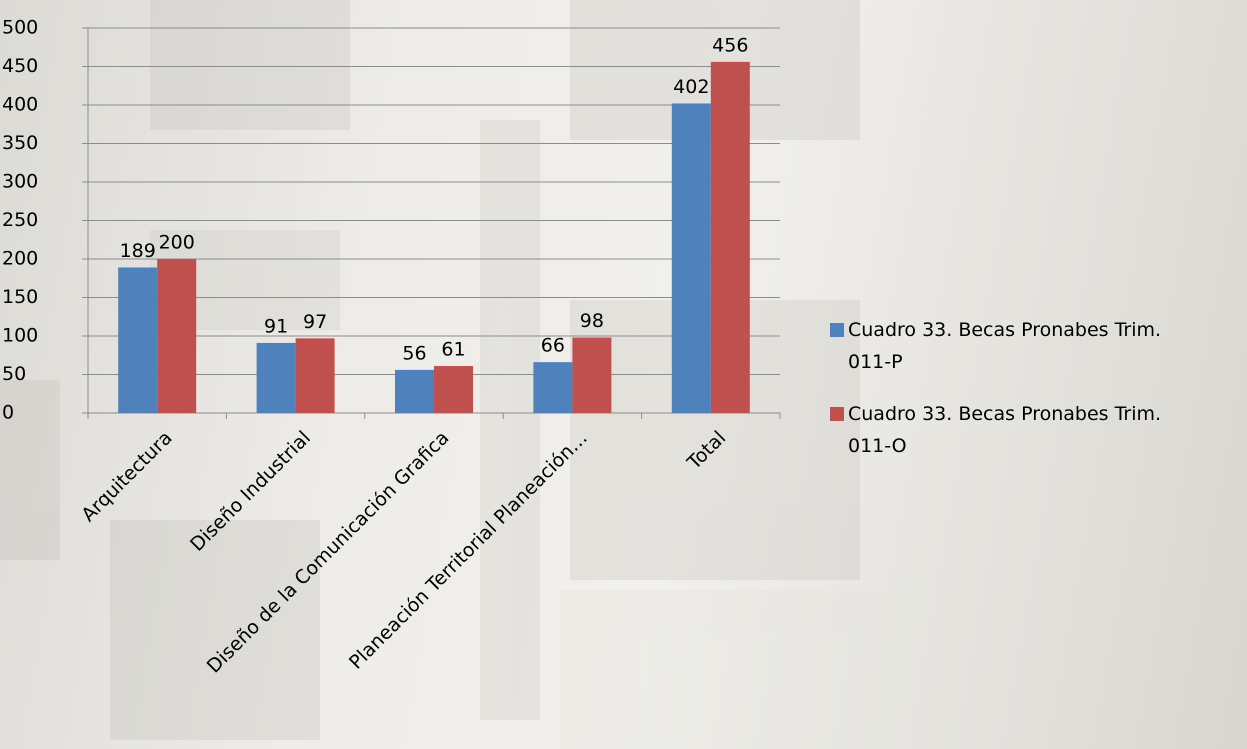 The width and height of the screenshot is (1247, 749). I want to click on y-tick-label: 150, so click(20, 297).